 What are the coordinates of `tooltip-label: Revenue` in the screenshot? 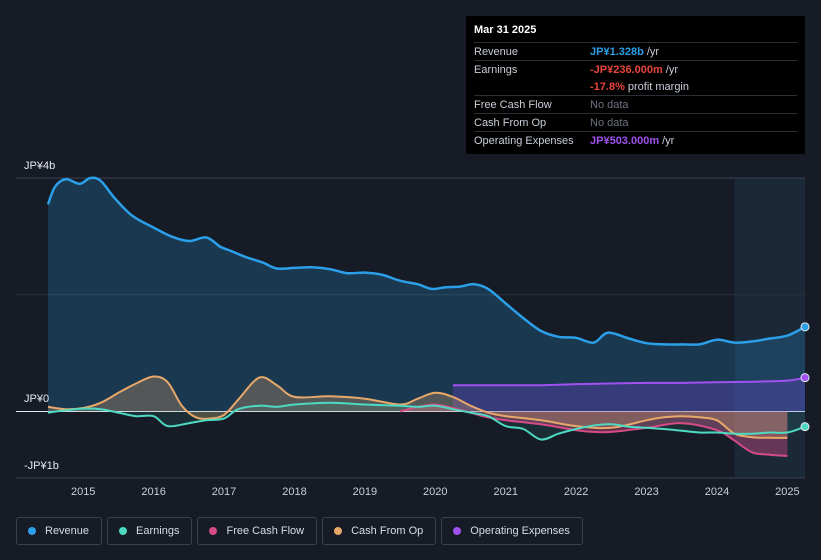 It's located at (496, 51).